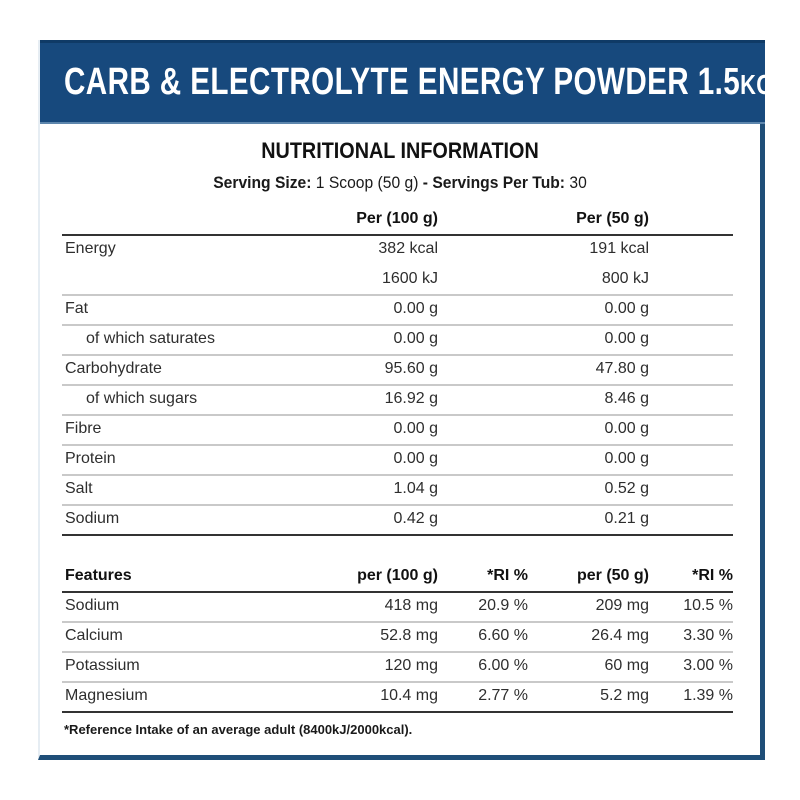 This screenshot has width=800, height=800. I want to click on product-size-unit: KG, so click(757, 84).